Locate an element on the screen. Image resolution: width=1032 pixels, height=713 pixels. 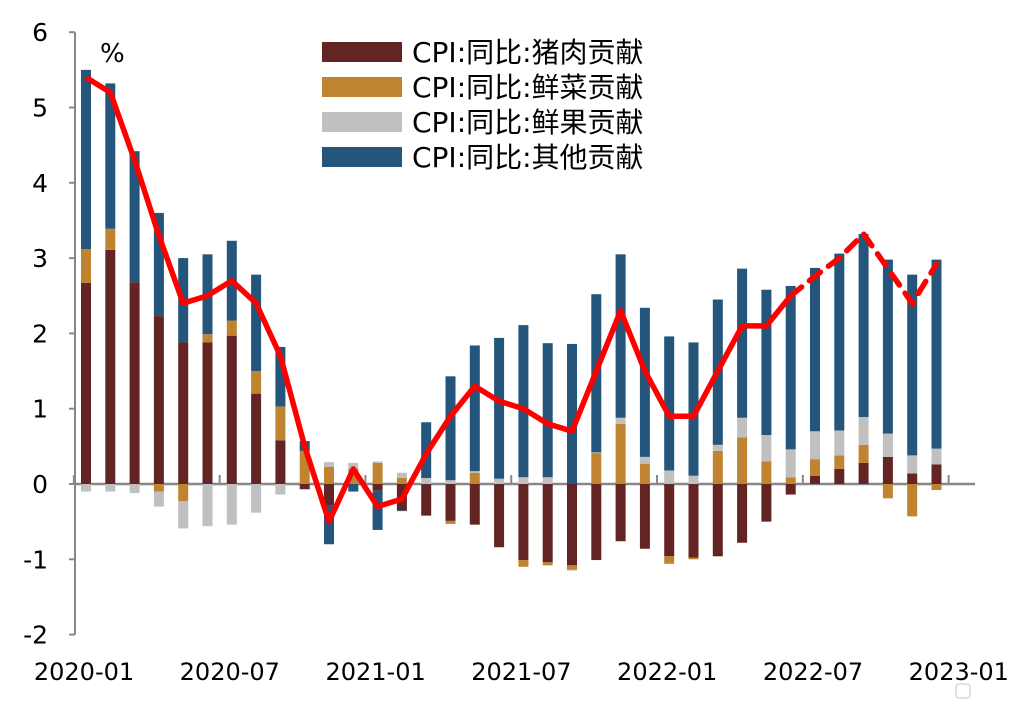
cpi-line-dashed is located at coordinates (863, 269).